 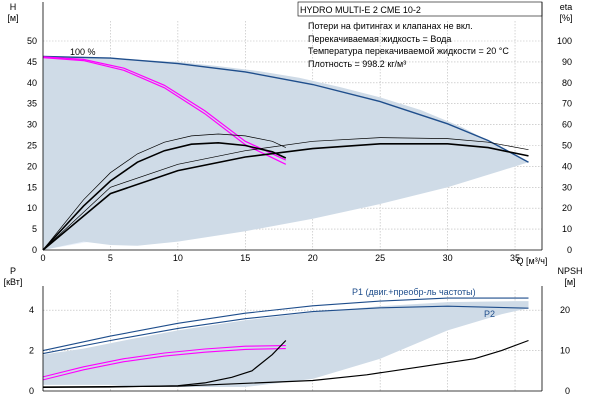 I want to click on y-tick-label-right: 100, so click(x=564, y=41).